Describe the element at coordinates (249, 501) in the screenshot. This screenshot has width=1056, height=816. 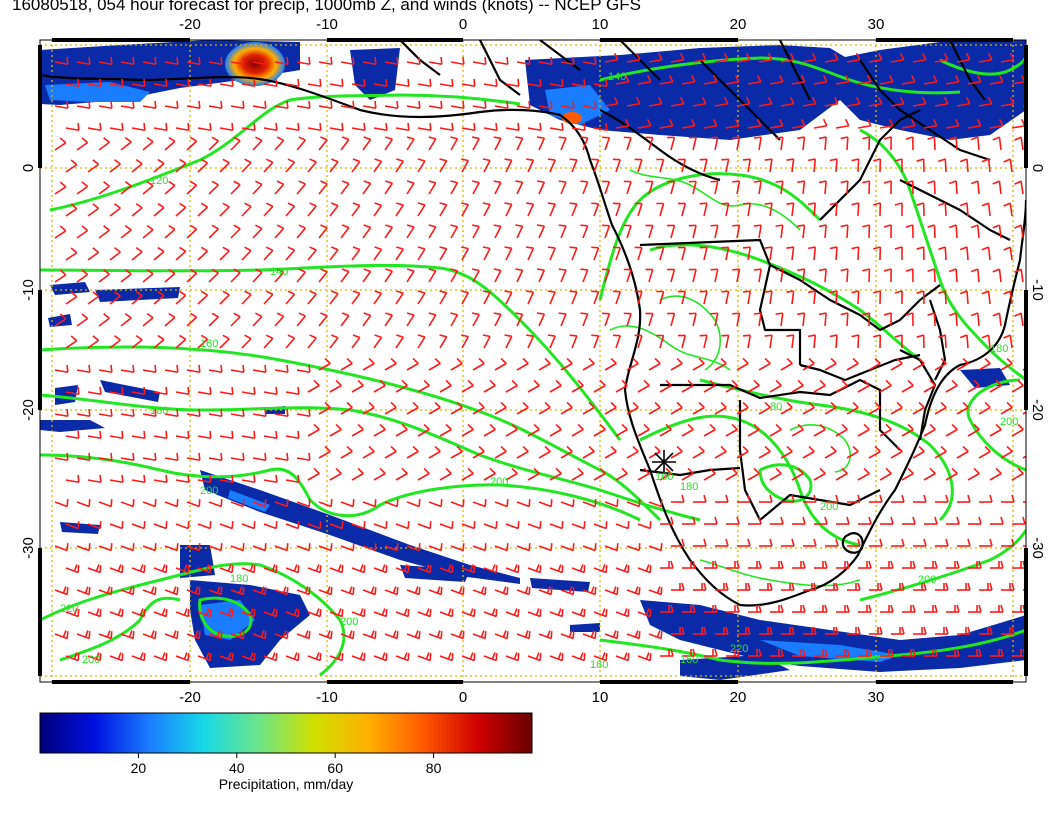
I see `precip-front-core` at that location.